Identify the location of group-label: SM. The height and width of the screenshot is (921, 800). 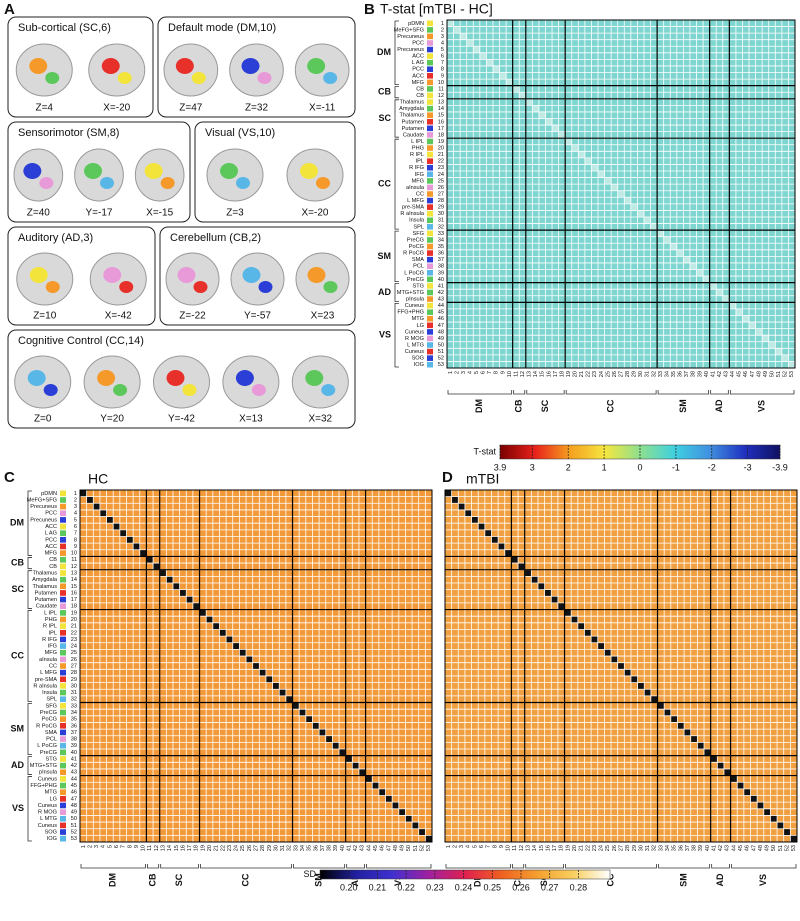
(683, 406).